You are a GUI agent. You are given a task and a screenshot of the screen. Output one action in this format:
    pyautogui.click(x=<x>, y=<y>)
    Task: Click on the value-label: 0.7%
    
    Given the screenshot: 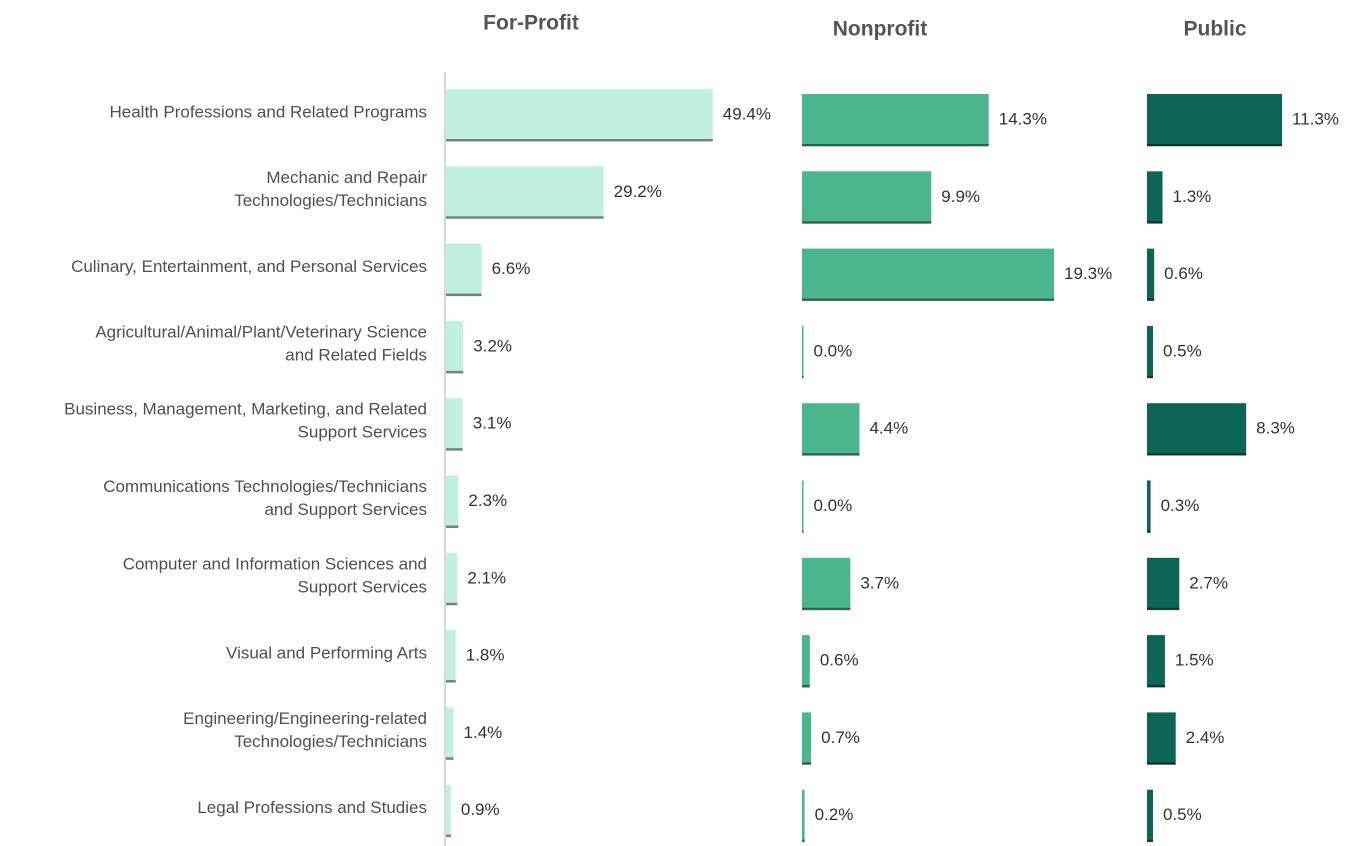 What is the action you would take?
    pyautogui.click(x=840, y=737)
    